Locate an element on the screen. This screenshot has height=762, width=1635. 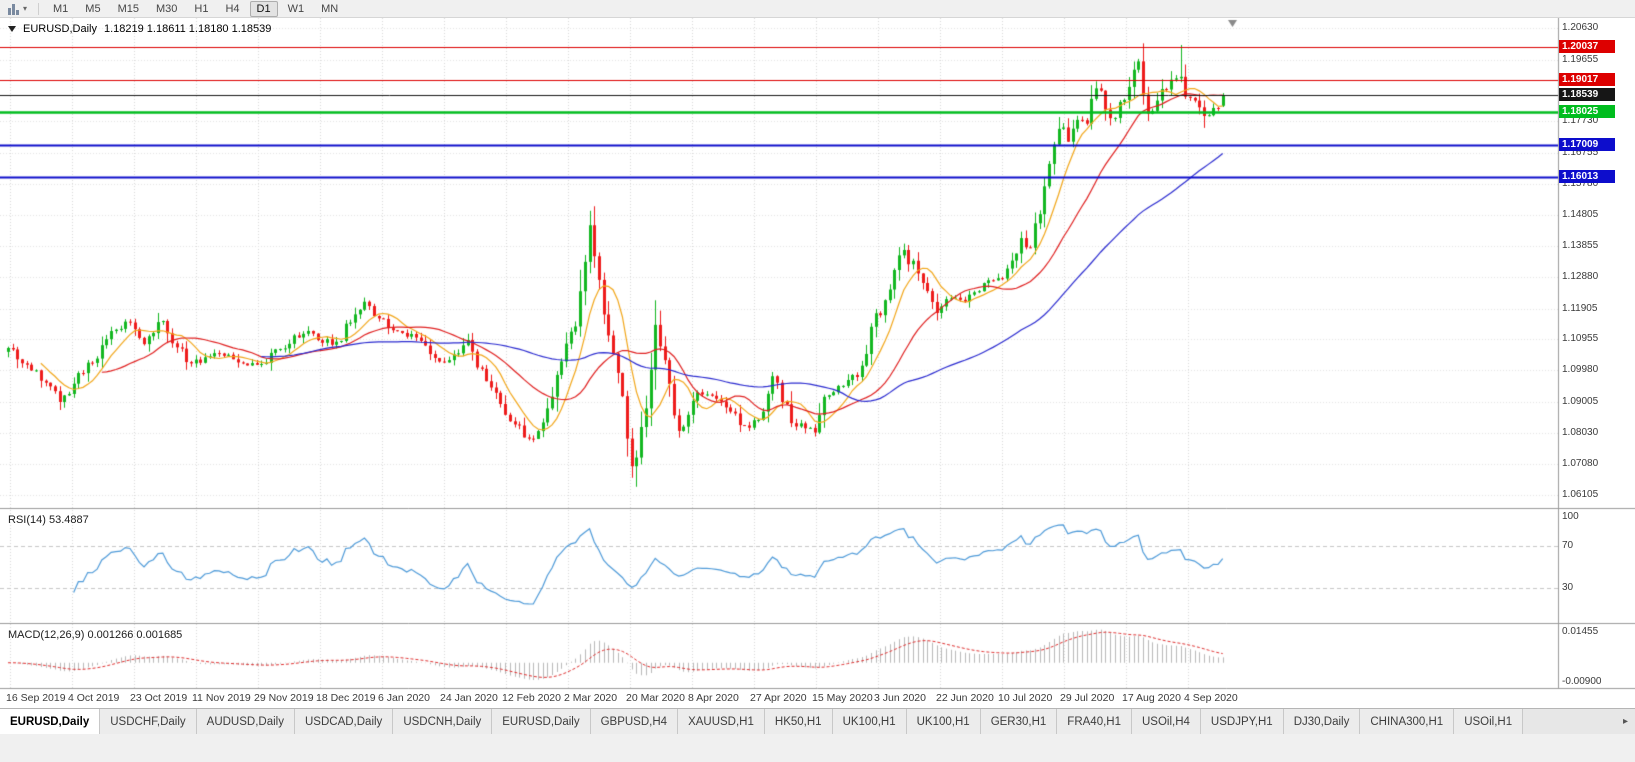
y-axis-label: 1.16755 is located at coordinates (1580, 152).